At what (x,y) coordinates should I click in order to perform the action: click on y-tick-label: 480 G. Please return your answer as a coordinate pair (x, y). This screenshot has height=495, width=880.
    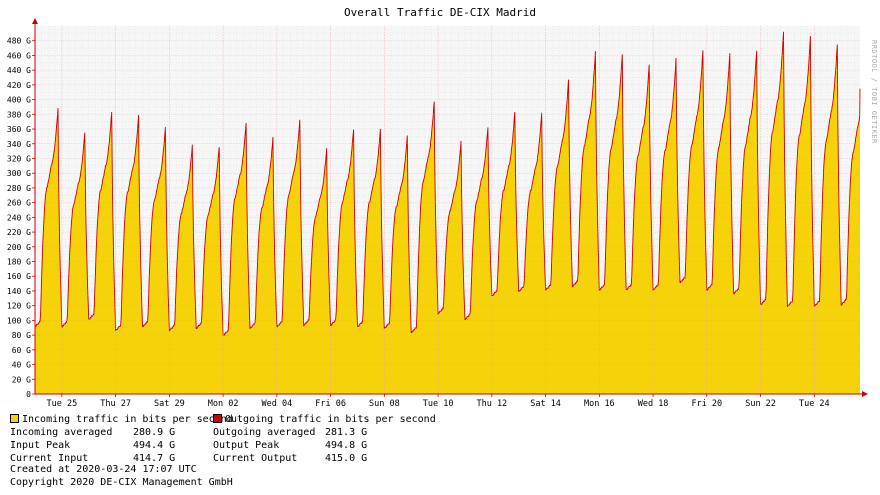
    Looking at the image, I should click on (19, 41).